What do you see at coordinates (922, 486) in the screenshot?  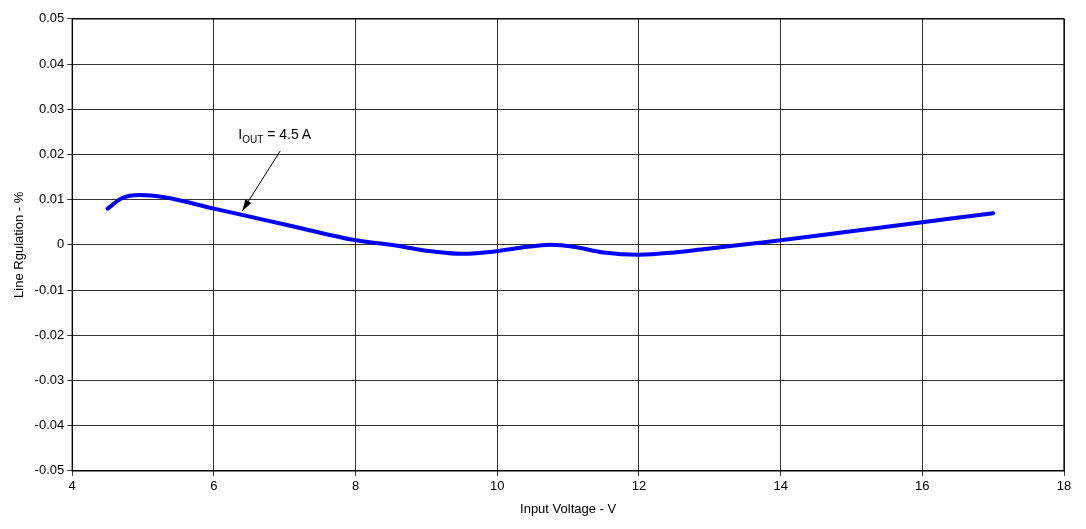 I see `x-tick-label: 16` at bounding box center [922, 486].